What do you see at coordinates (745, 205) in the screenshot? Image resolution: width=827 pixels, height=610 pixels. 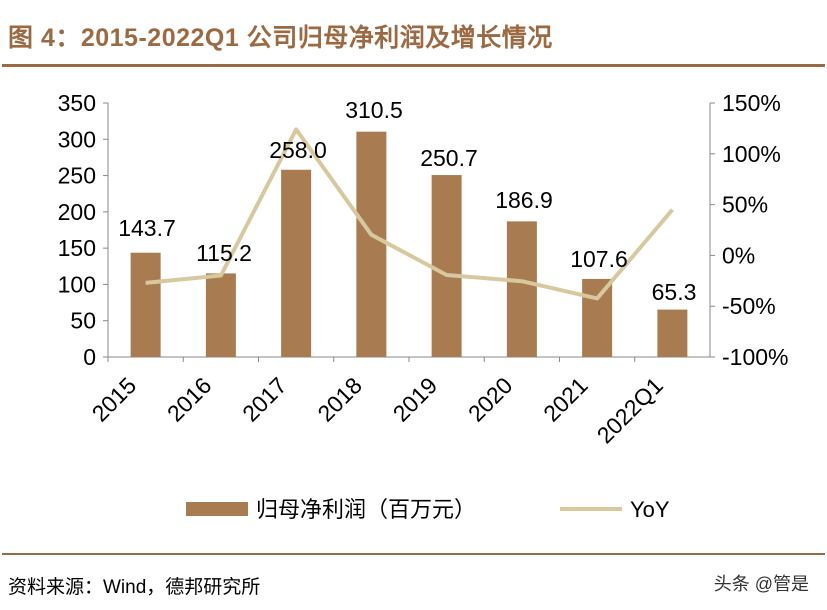 I see `right-tick-label: 50%` at bounding box center [745, 205].